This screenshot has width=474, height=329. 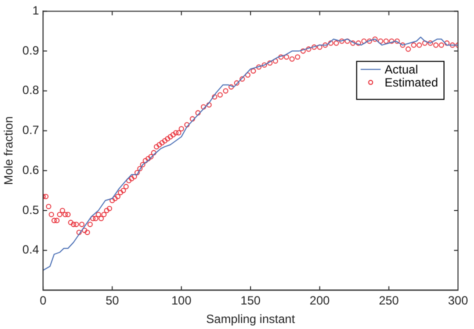 What do you see at coordinates (401, 69) in the screenshot?
I see `legend-label: Actual` at bounding box center [401, 69].